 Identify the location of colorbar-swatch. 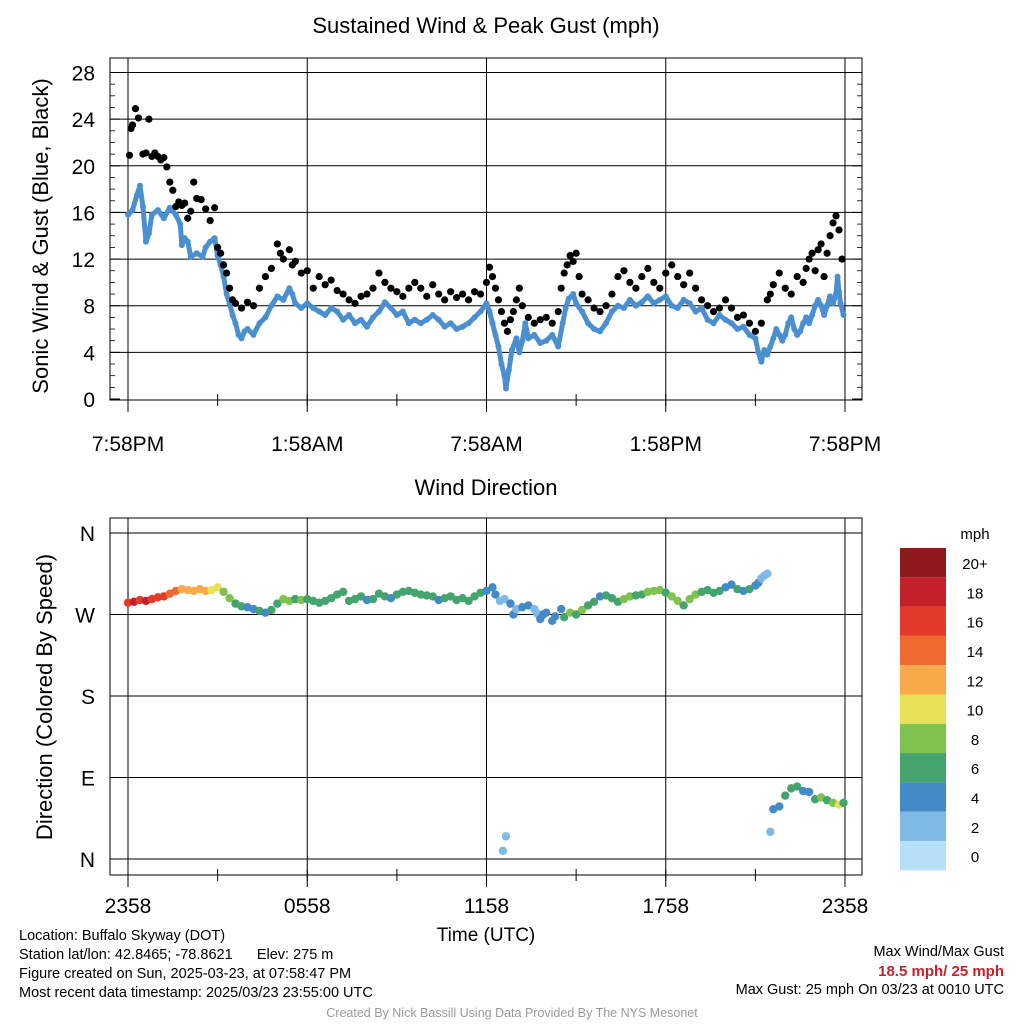
(923, 650).